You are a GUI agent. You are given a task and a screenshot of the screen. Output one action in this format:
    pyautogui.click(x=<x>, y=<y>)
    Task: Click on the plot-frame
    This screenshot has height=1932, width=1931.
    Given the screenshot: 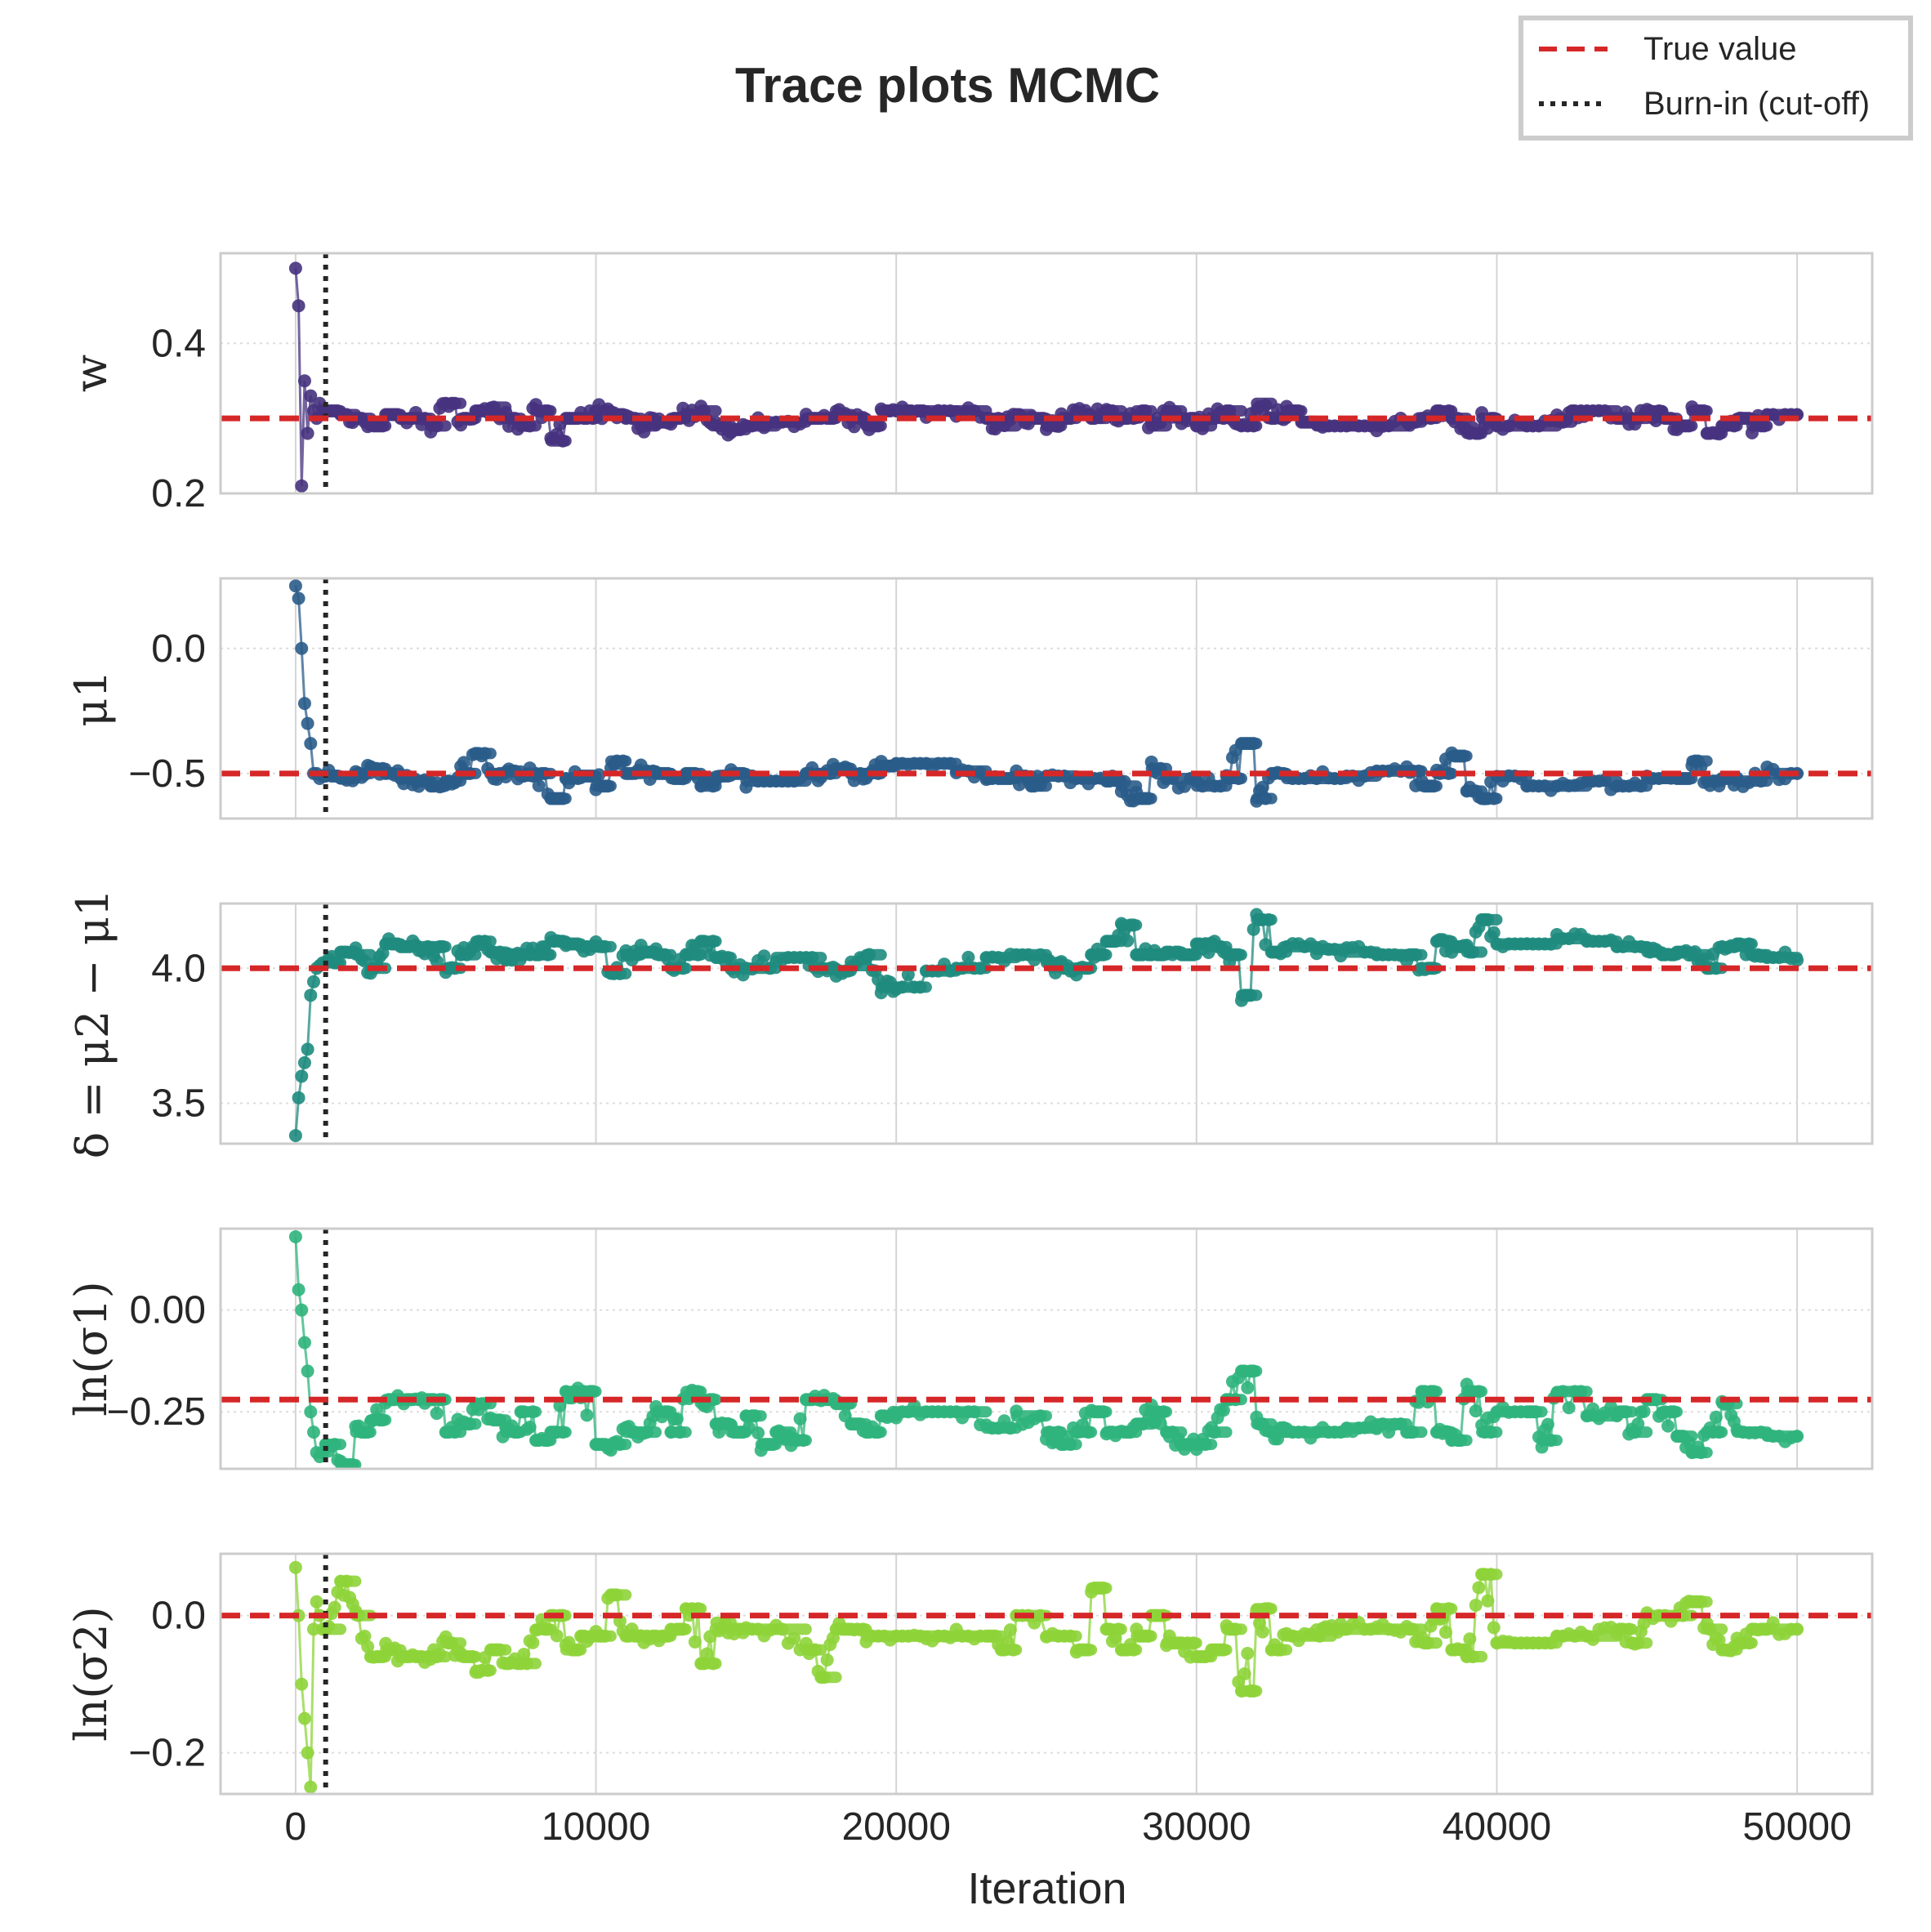 What is the action you would take?
    pyautogui.click(x=1046, y=1348)
    